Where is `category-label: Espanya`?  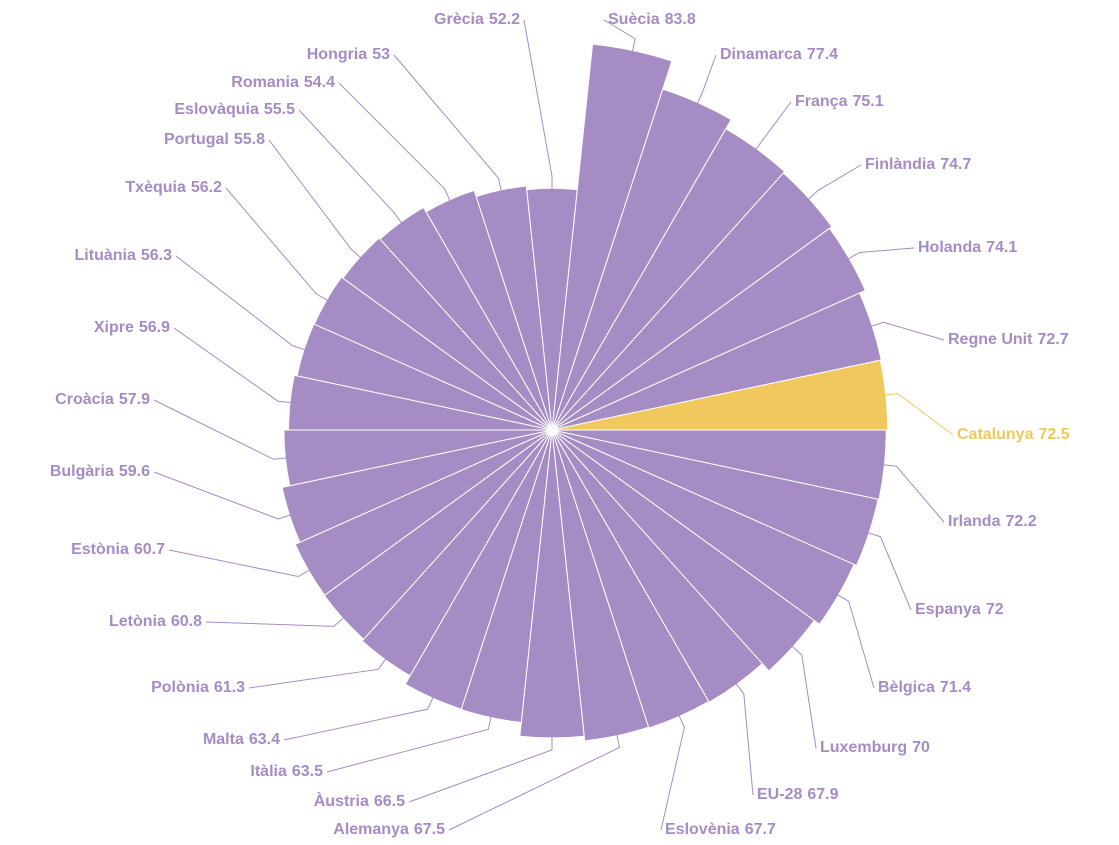
category-label: Espanya is located at coordinates (948, 609).